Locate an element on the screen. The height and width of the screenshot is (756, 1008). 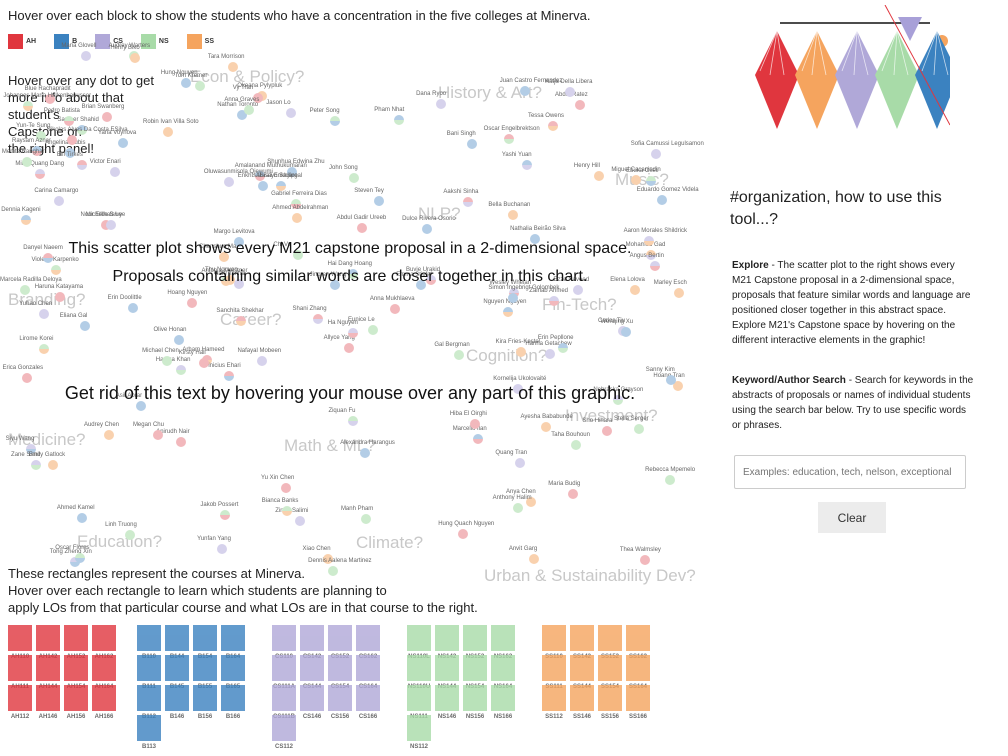
course-block: CS156 is located at coordinates (340, 702).